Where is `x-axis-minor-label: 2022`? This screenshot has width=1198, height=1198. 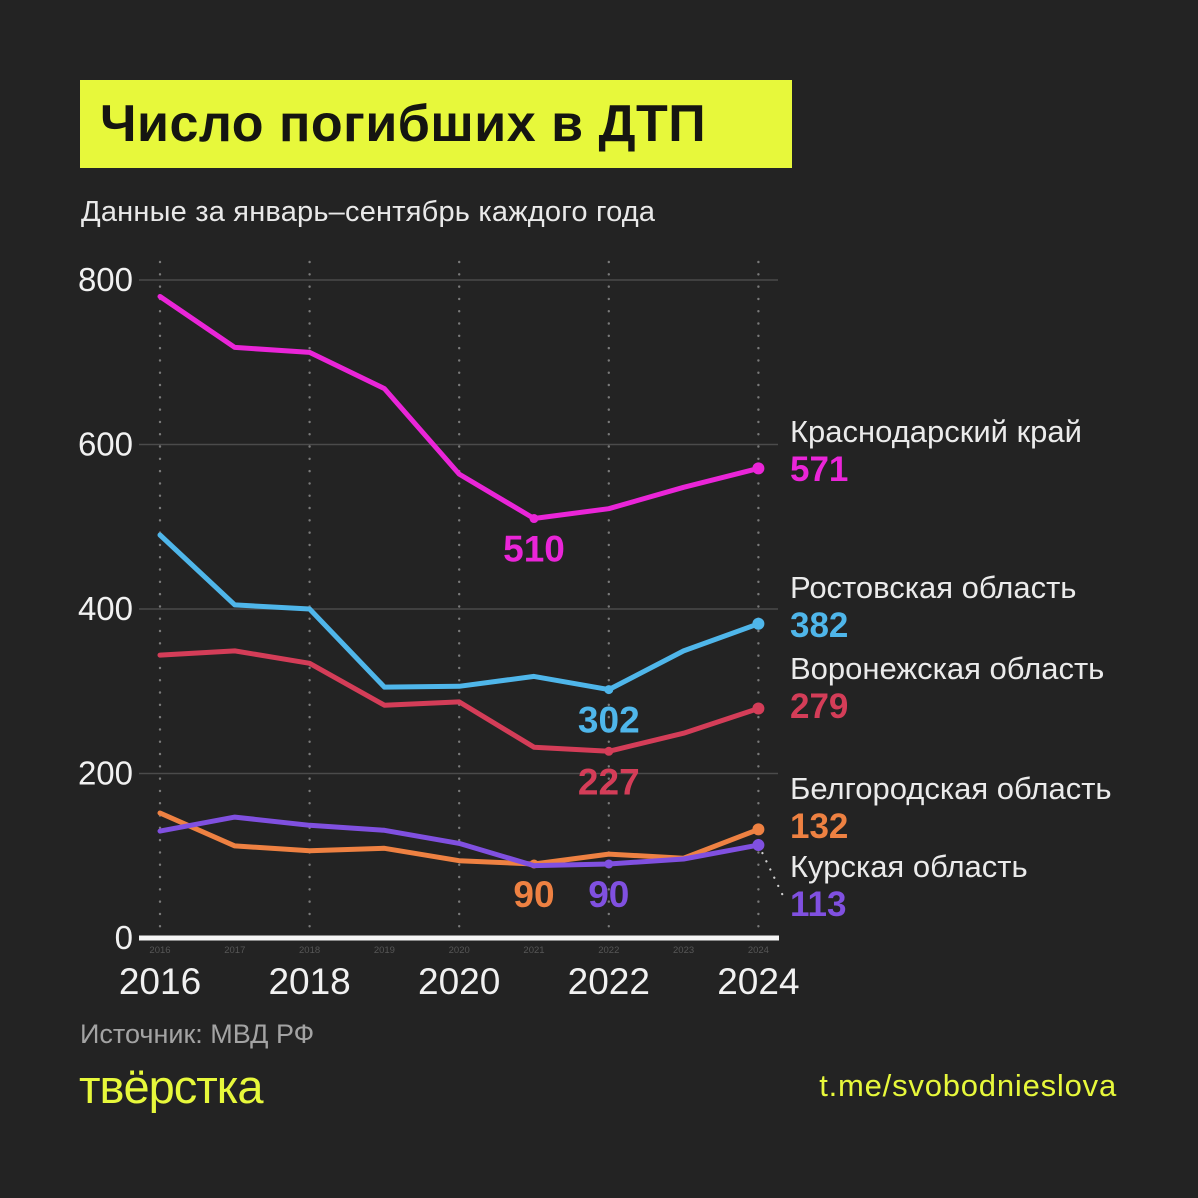
x-axis-minor-label: 2022 is located at coordinates (608, 950).